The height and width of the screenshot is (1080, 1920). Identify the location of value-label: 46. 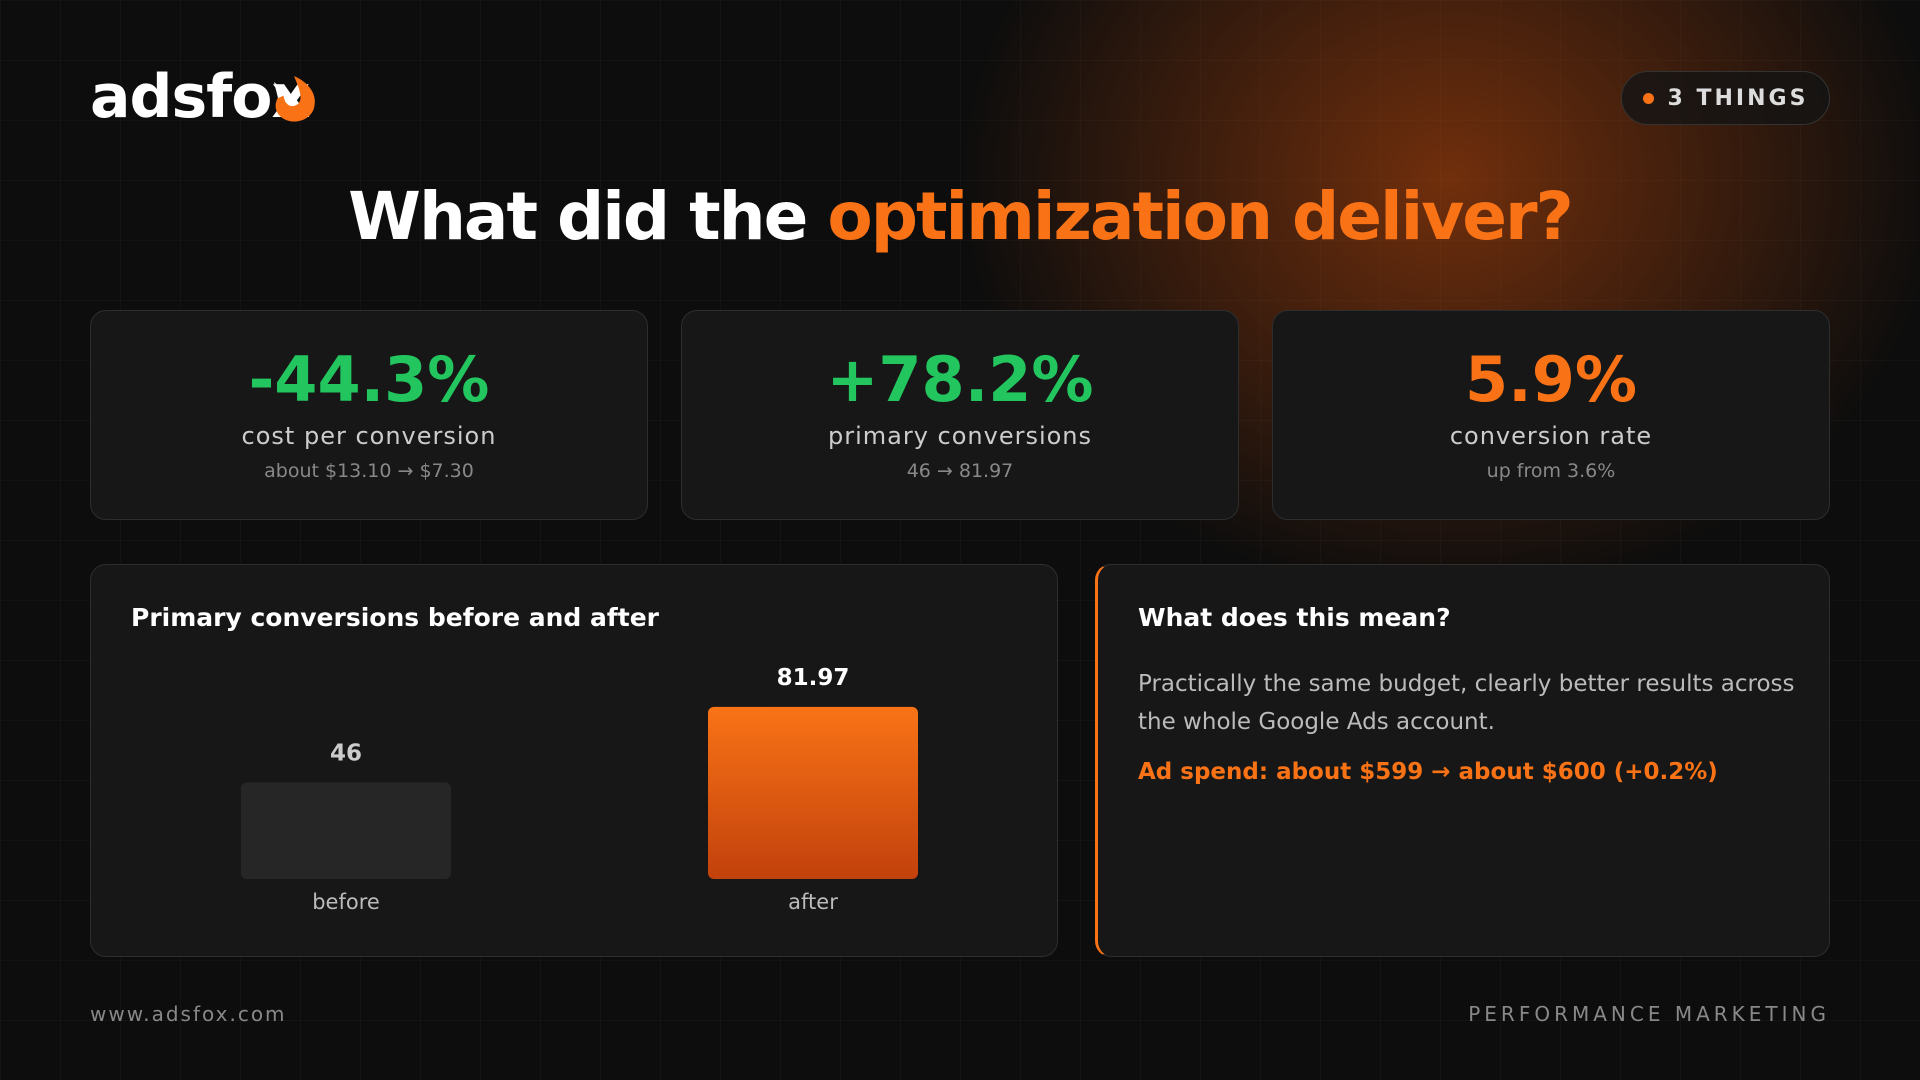
(346, 753).